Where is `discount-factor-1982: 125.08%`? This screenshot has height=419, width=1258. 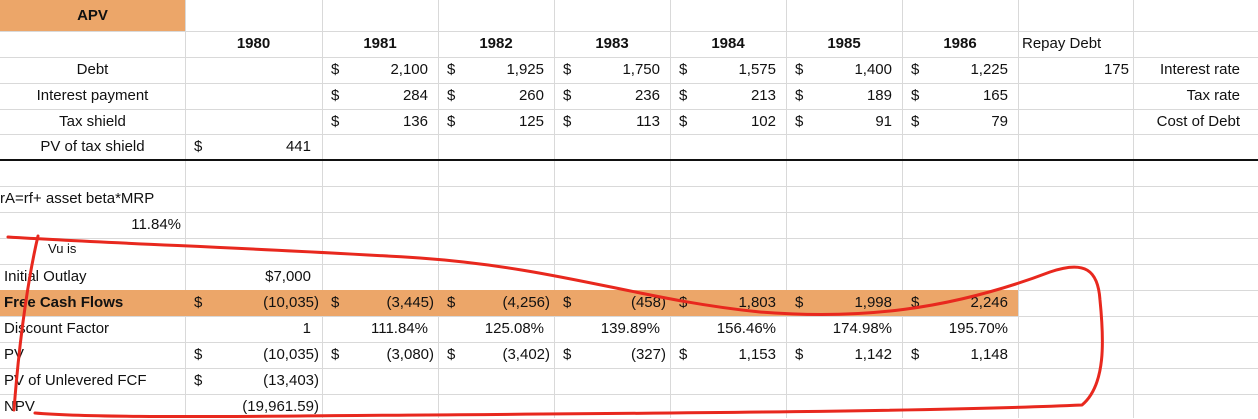 discount-factor-1982: 125.08% is located at coordinates (514, 328).